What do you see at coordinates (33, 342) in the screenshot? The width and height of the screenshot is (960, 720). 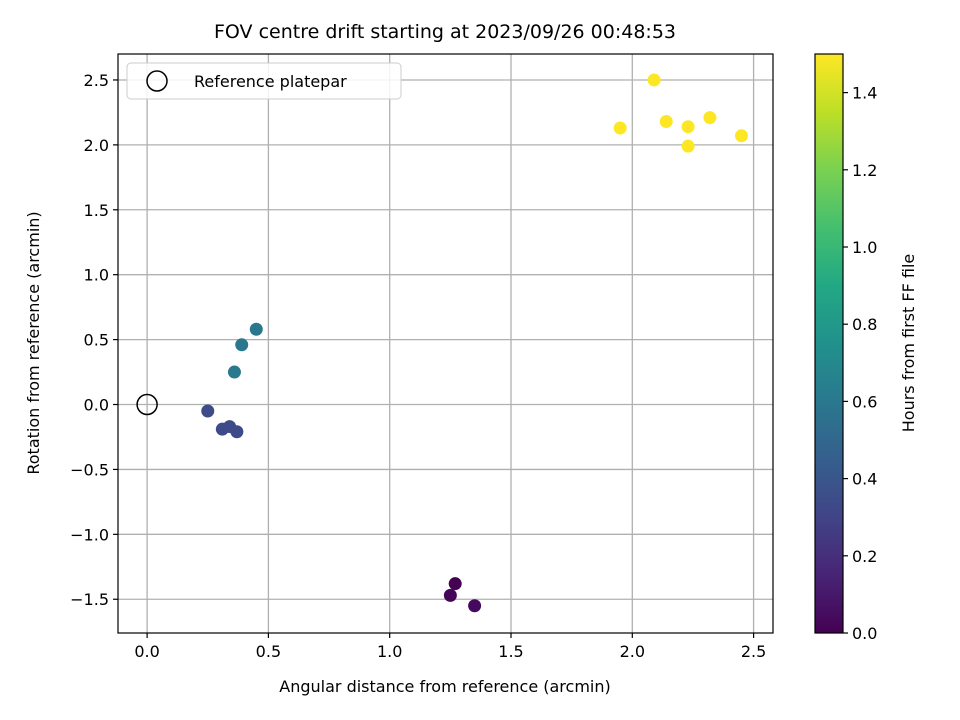 I see `y-axis-label: Rotation from reference (arcmin)` at bounding box center [33, 342].